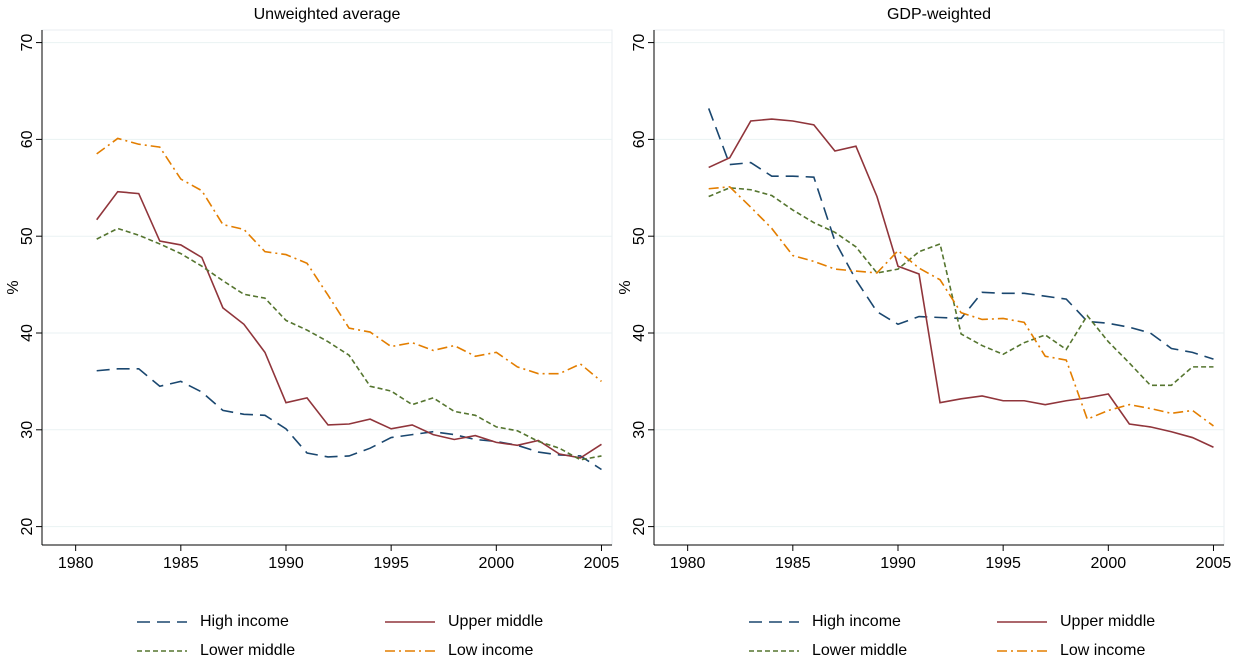 The height and width of the screenshot is (667, 1247). I want to click on chart-title: GDP-weighted, so click(939, 14).